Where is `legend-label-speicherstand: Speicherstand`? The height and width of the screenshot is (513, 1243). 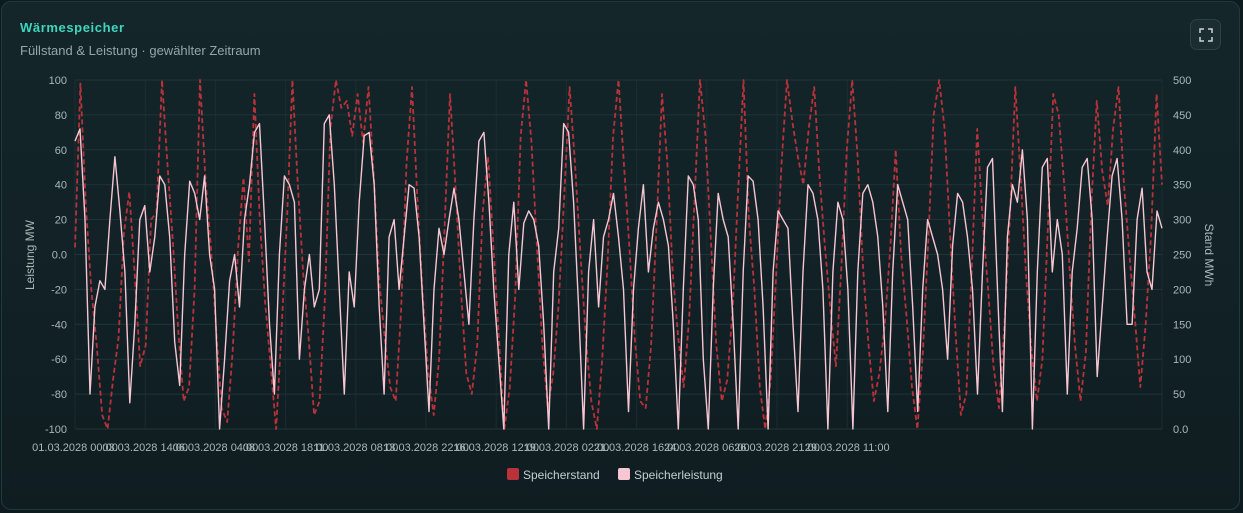
legend-label-speicherstand: Speicherstand is located at coordinates (561, 475).